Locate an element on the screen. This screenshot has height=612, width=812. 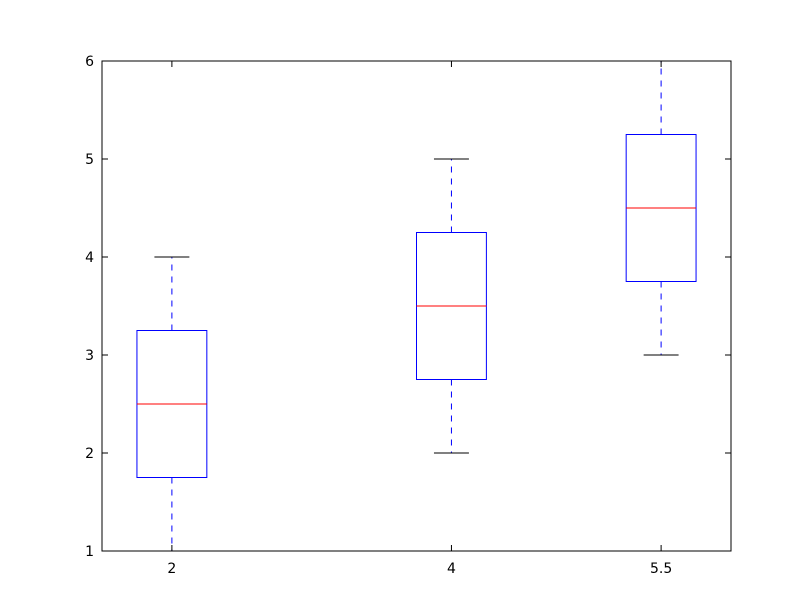
x-tick-label: 2 is located at coordinates (171, 569).